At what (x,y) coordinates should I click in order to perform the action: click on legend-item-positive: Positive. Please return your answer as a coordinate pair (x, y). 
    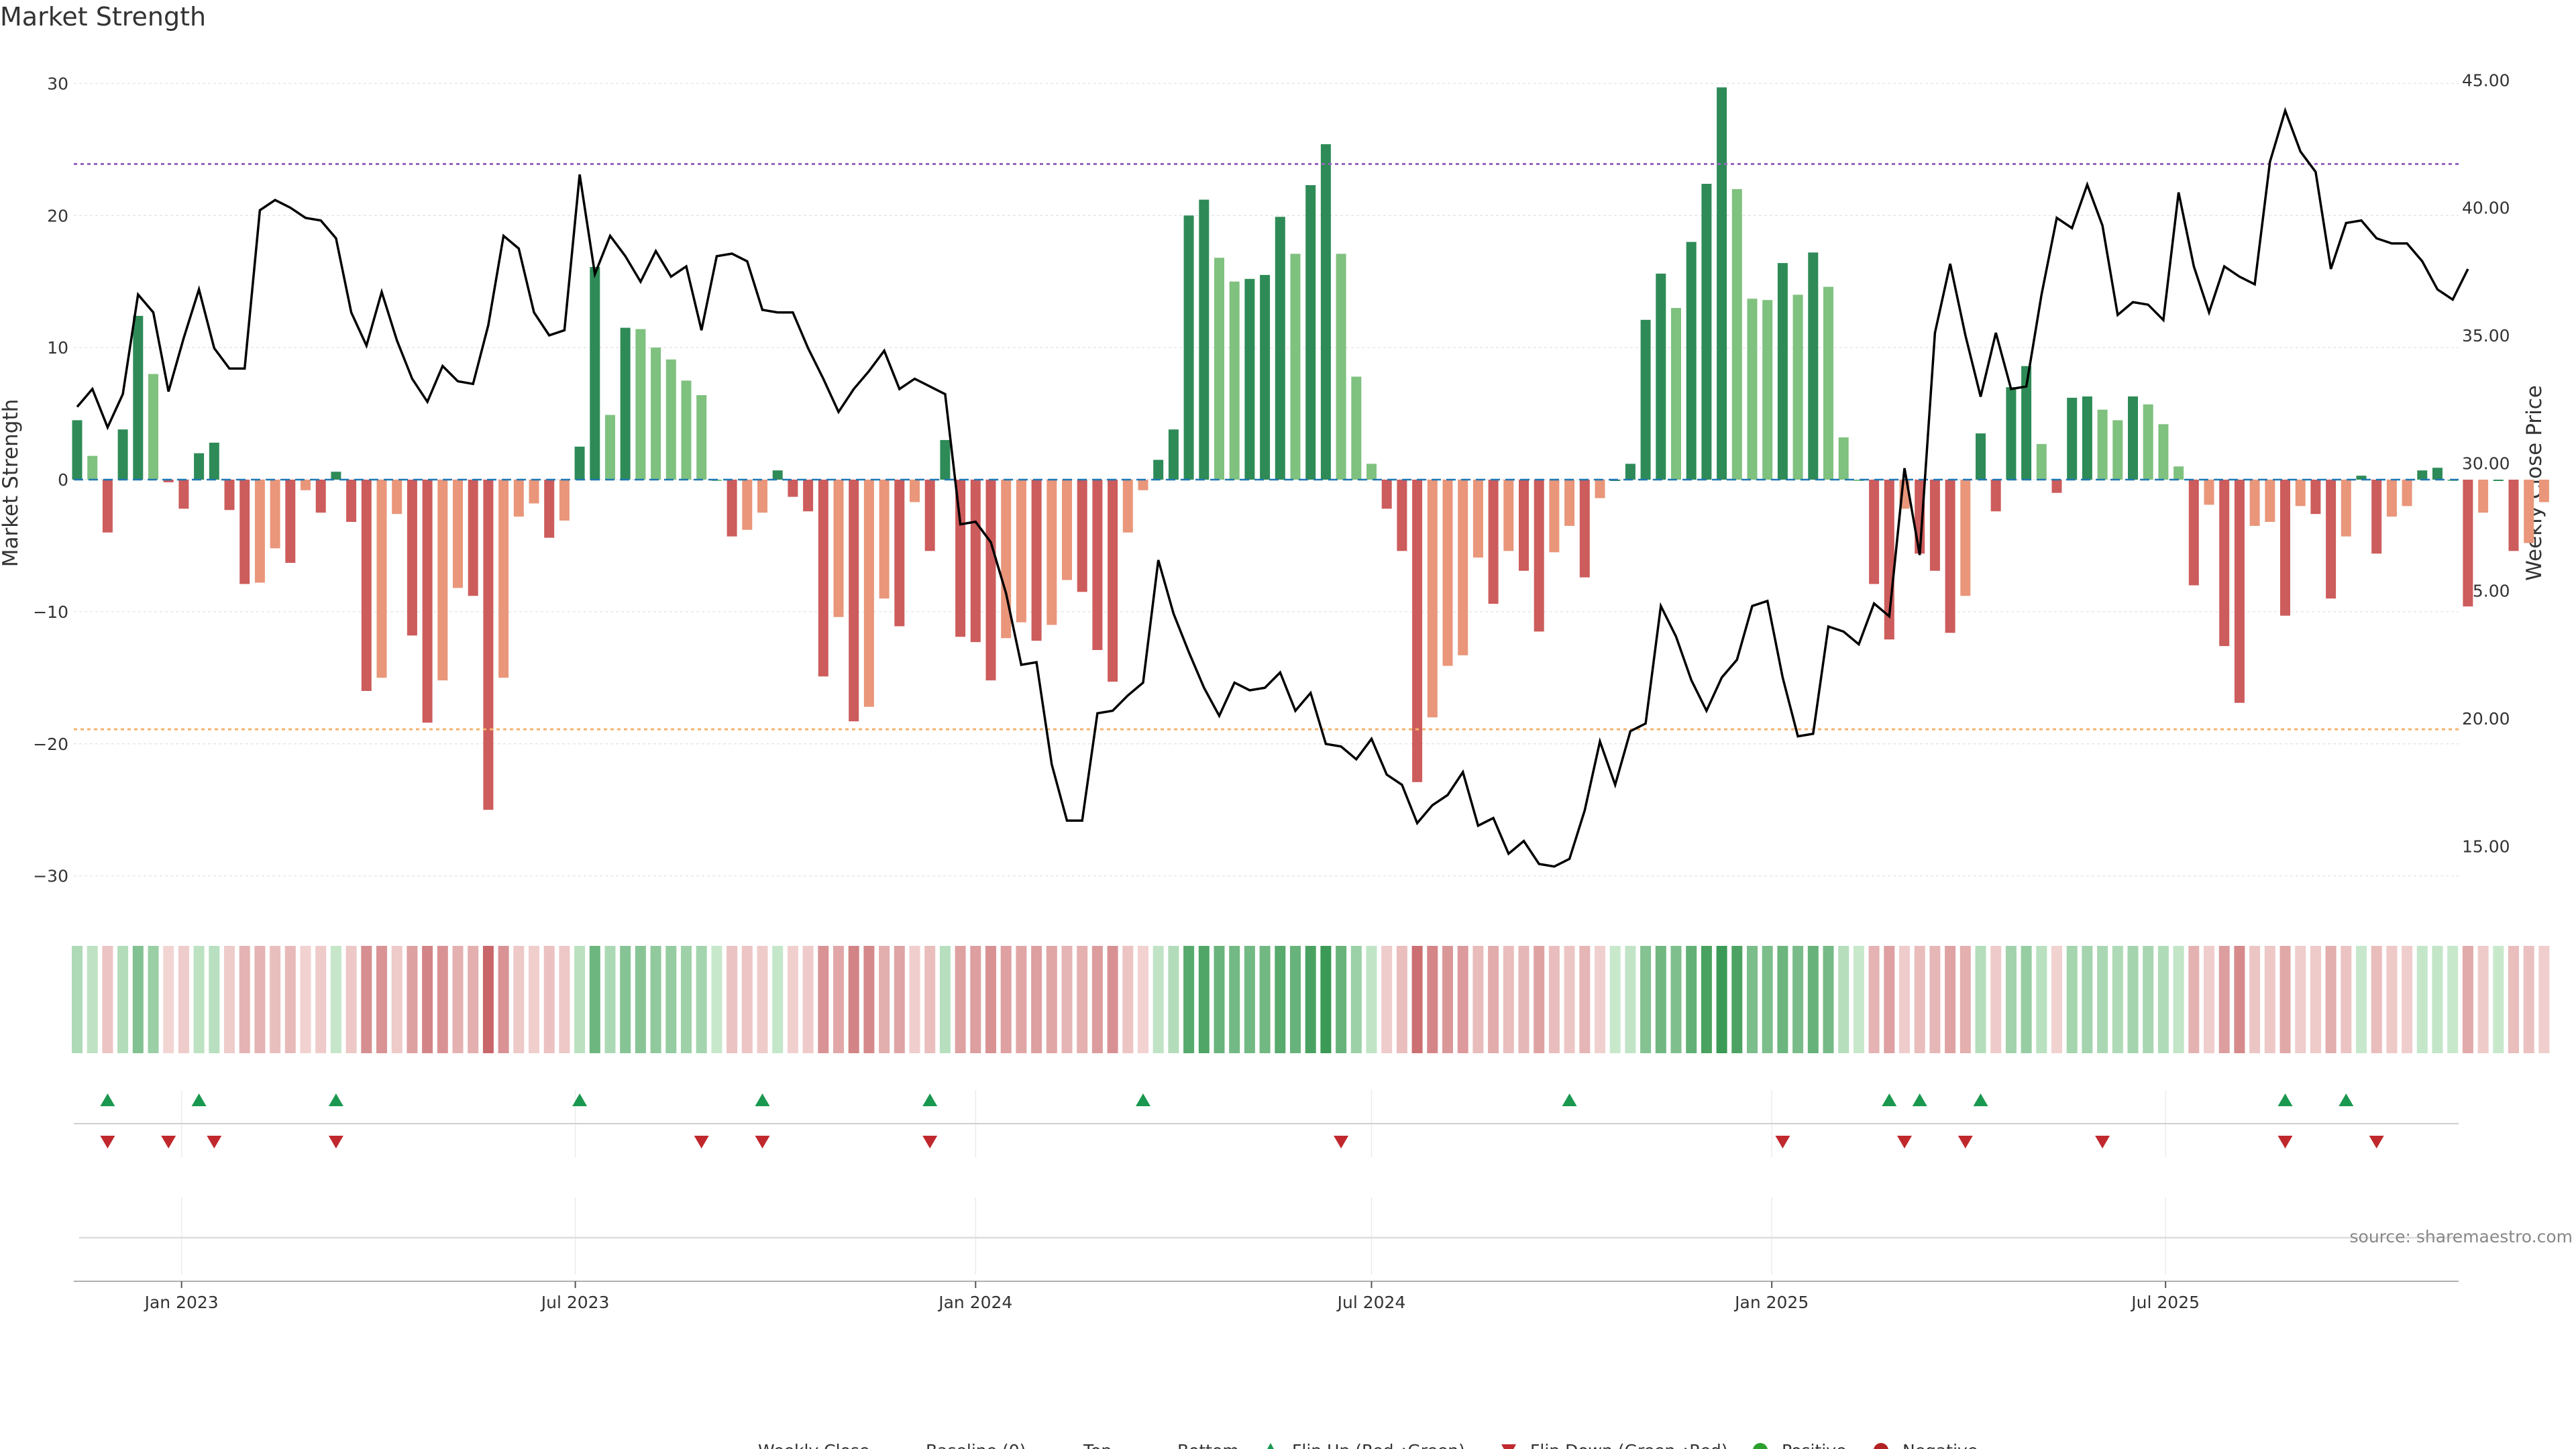
    Looking at the image, I should click on (1799, 1445).